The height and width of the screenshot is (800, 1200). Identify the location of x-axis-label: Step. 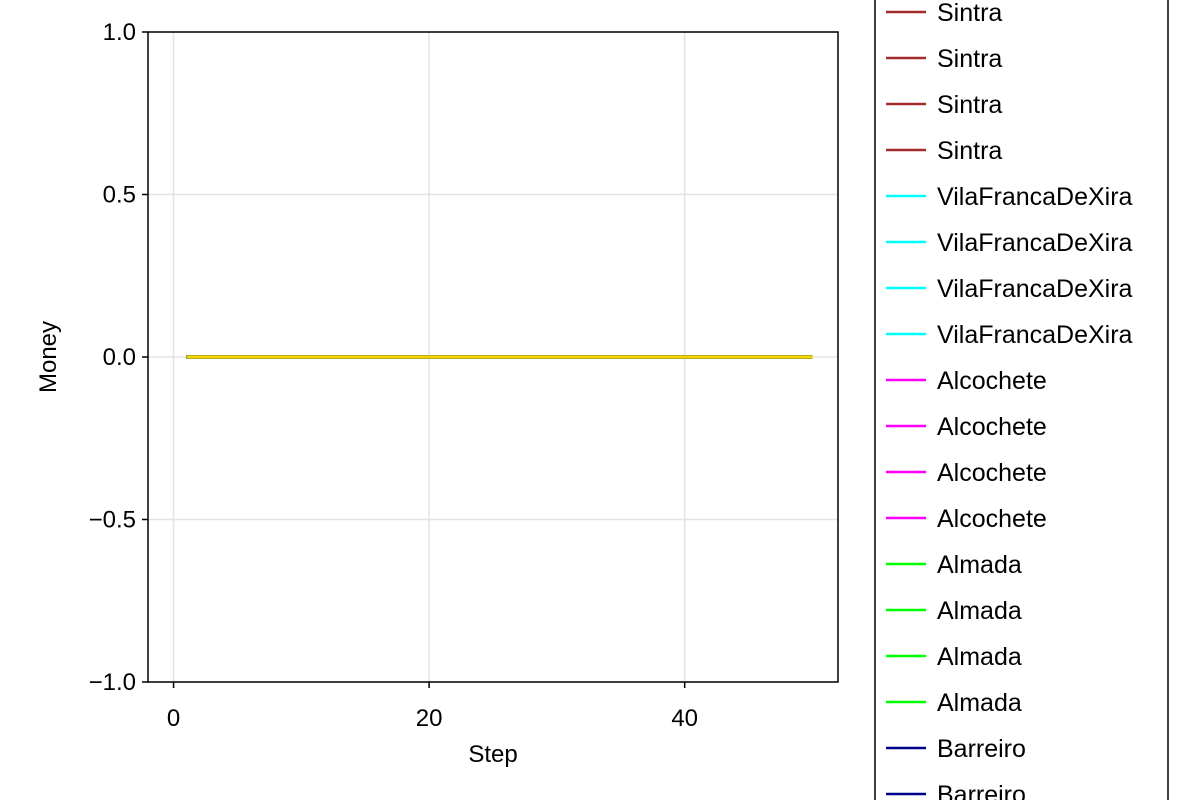
(492, 754).